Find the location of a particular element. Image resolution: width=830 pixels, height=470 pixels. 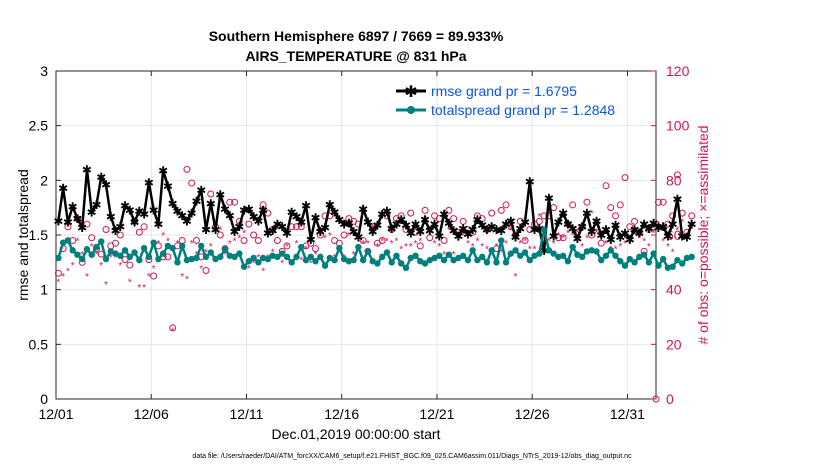

x-tick-label: 12/21 is located at coordinates (436, 414).